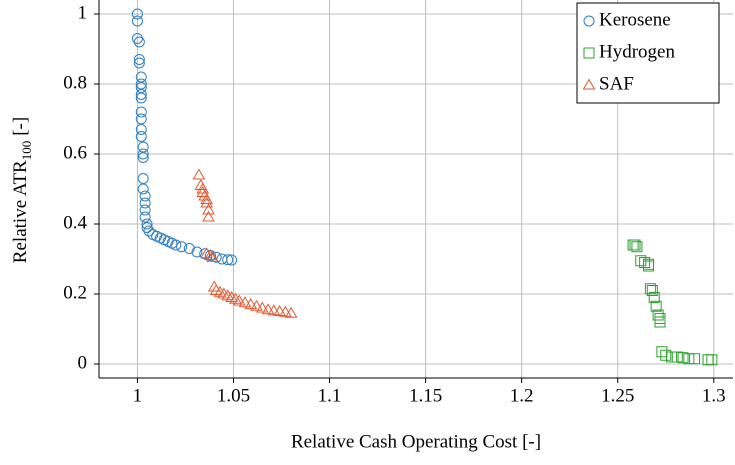  I want to click on legend-label: Kerosene, so click(635, 19).